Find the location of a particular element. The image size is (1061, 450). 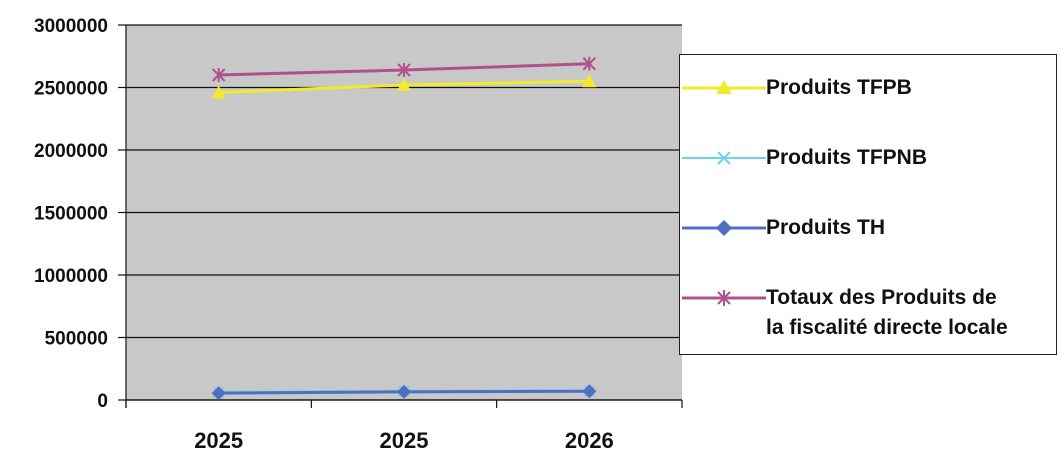

legend-label-tfpb: Produits TFPB is located at coordinates (839, 87).